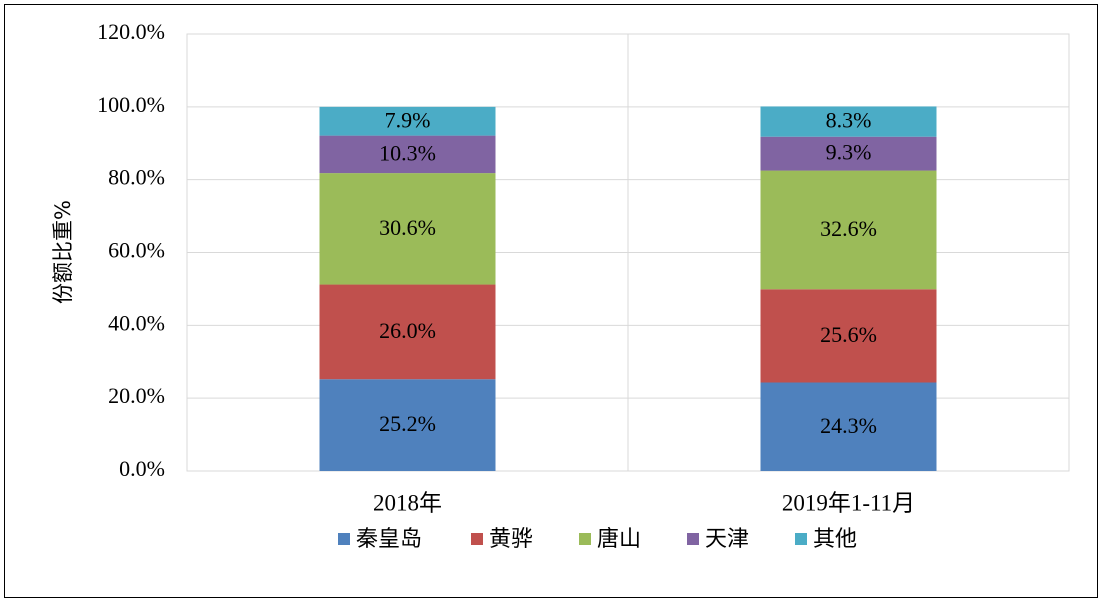 The image size is (1104, 607). What do you see at coordinates (131, 31) in the screenshot?
I see `y-tick-label: 120.0%` at bounding box center [131, 31].